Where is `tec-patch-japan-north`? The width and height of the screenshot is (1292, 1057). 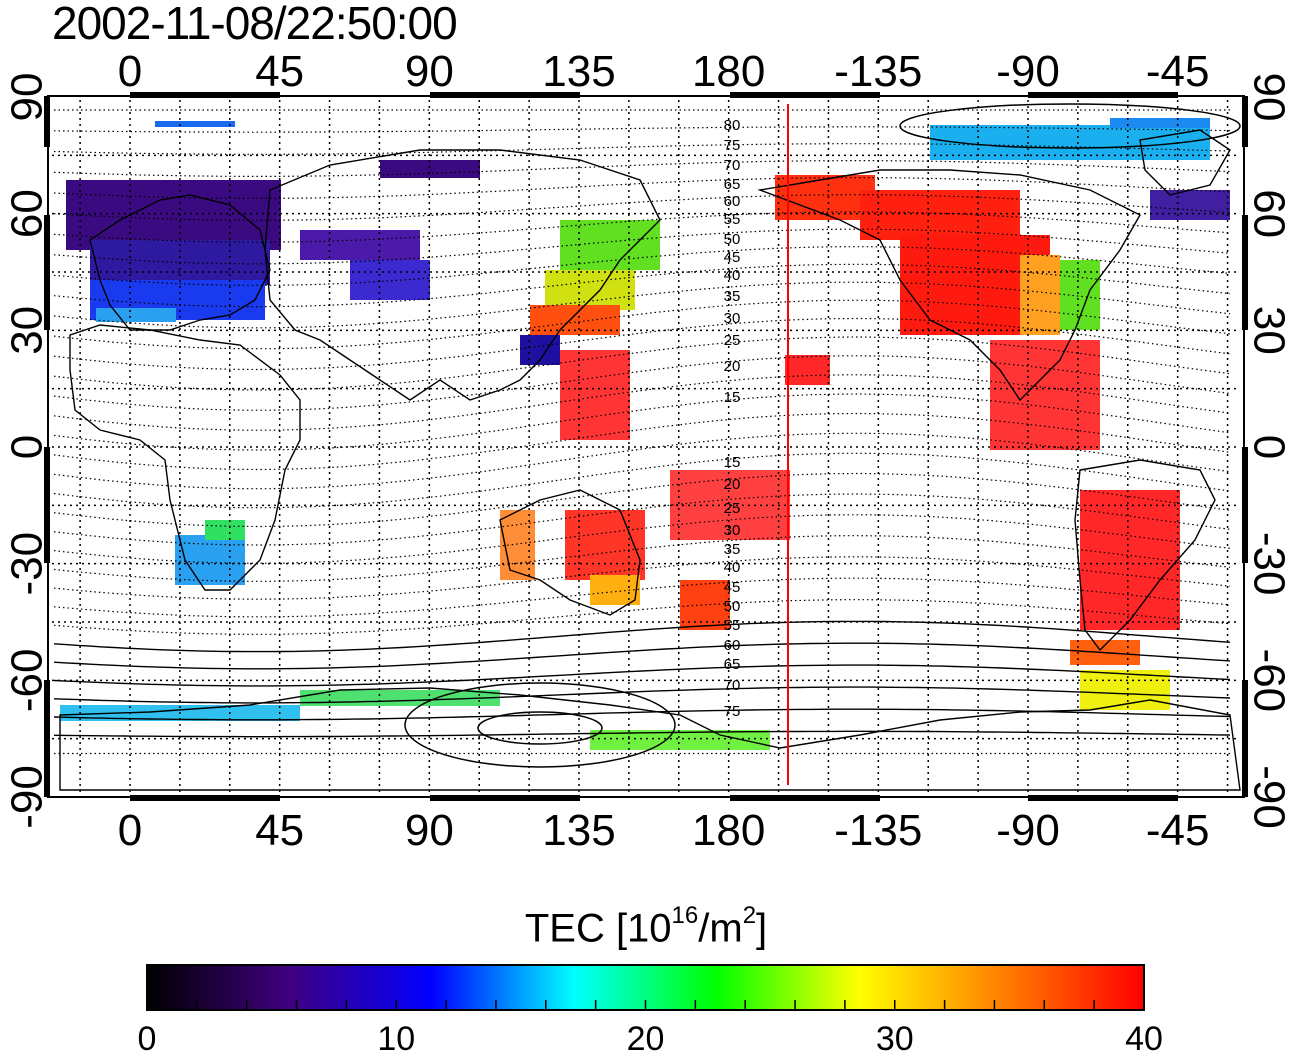 tec-patch-japan-north is located at coordinates (610, 245).